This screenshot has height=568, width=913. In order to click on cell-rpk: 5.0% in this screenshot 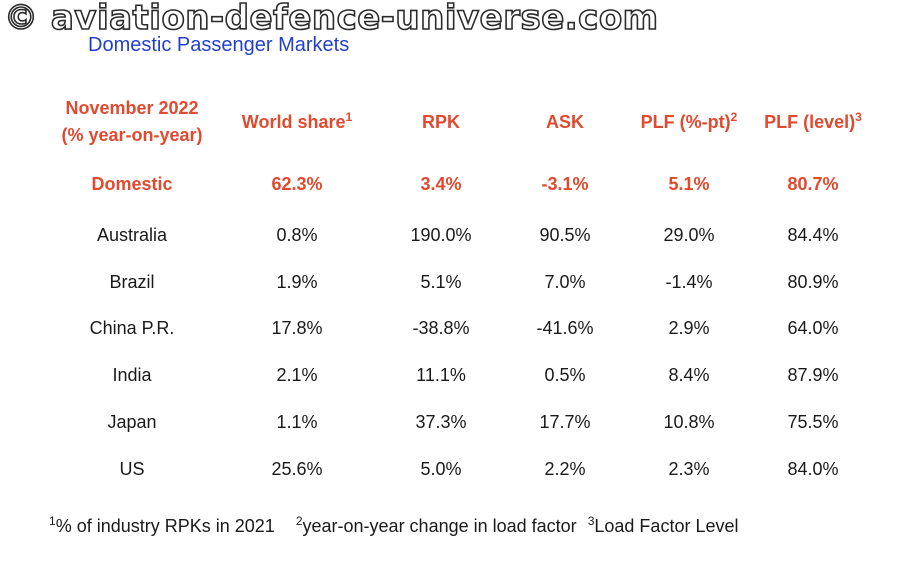, I will do `click(441, 468)`.